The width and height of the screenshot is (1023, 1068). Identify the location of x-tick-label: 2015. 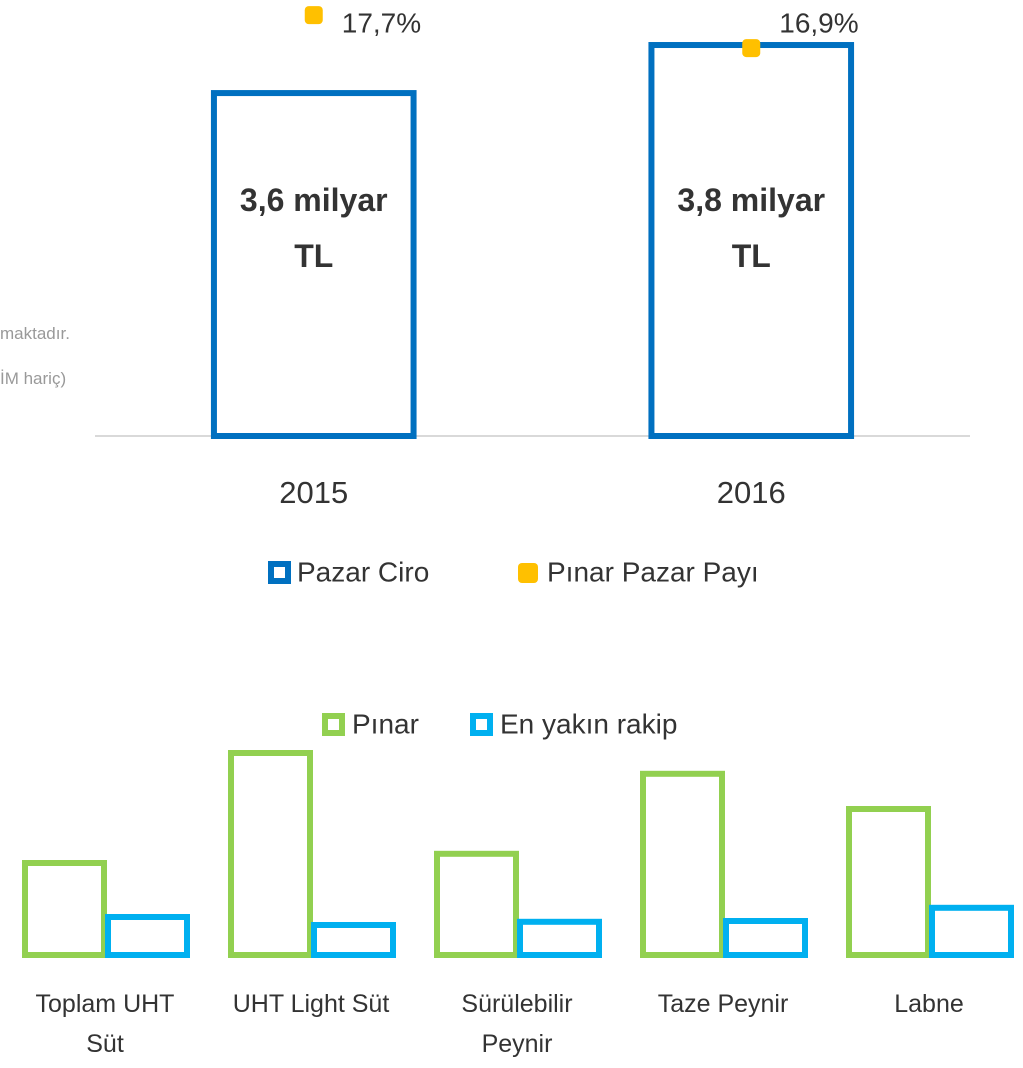
(313, 492).